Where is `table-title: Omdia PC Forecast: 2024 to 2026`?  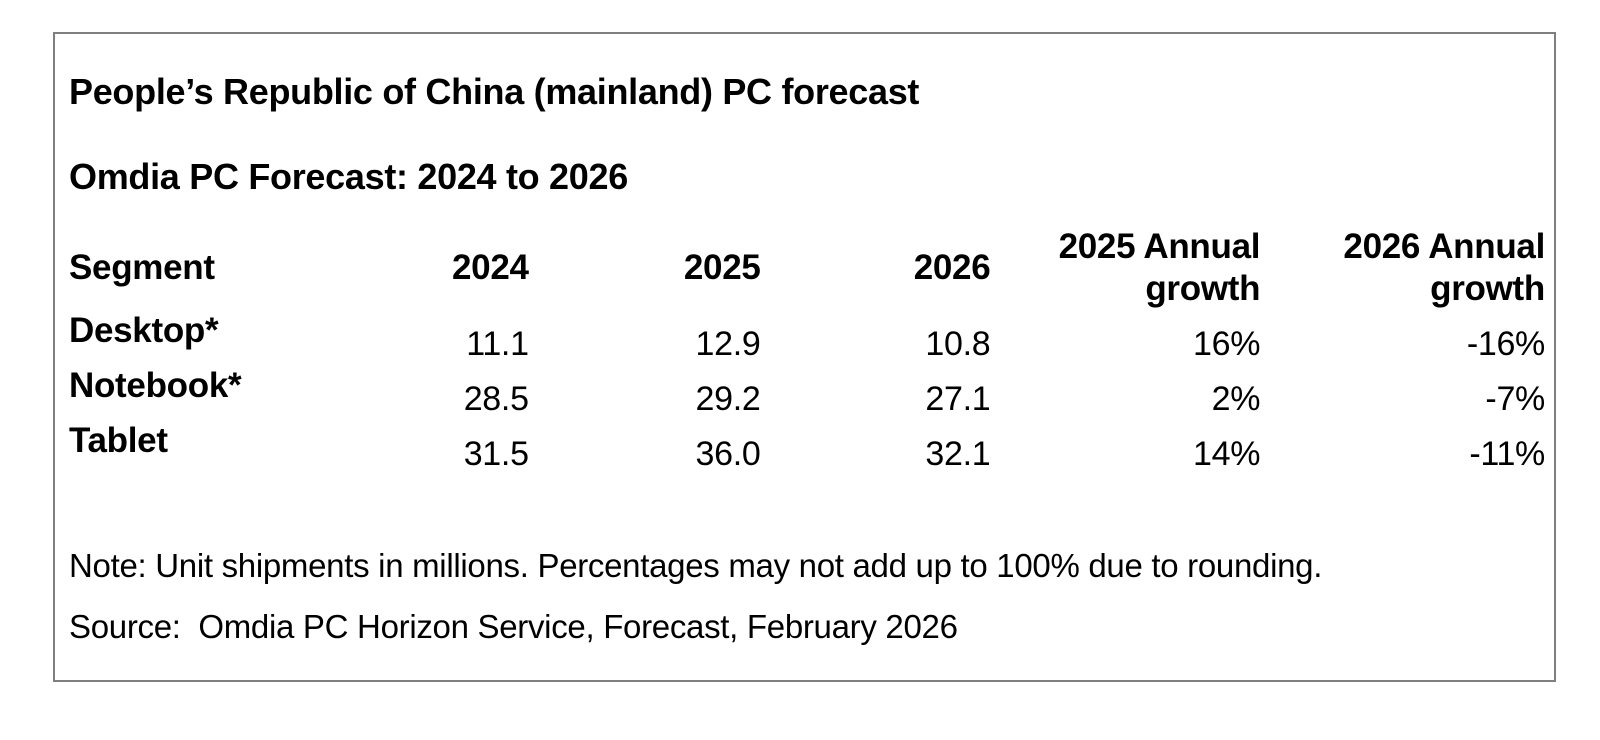 table-title: Omdia PC Forecast: 2024 to 2026 is located at coordinates (348, 176).